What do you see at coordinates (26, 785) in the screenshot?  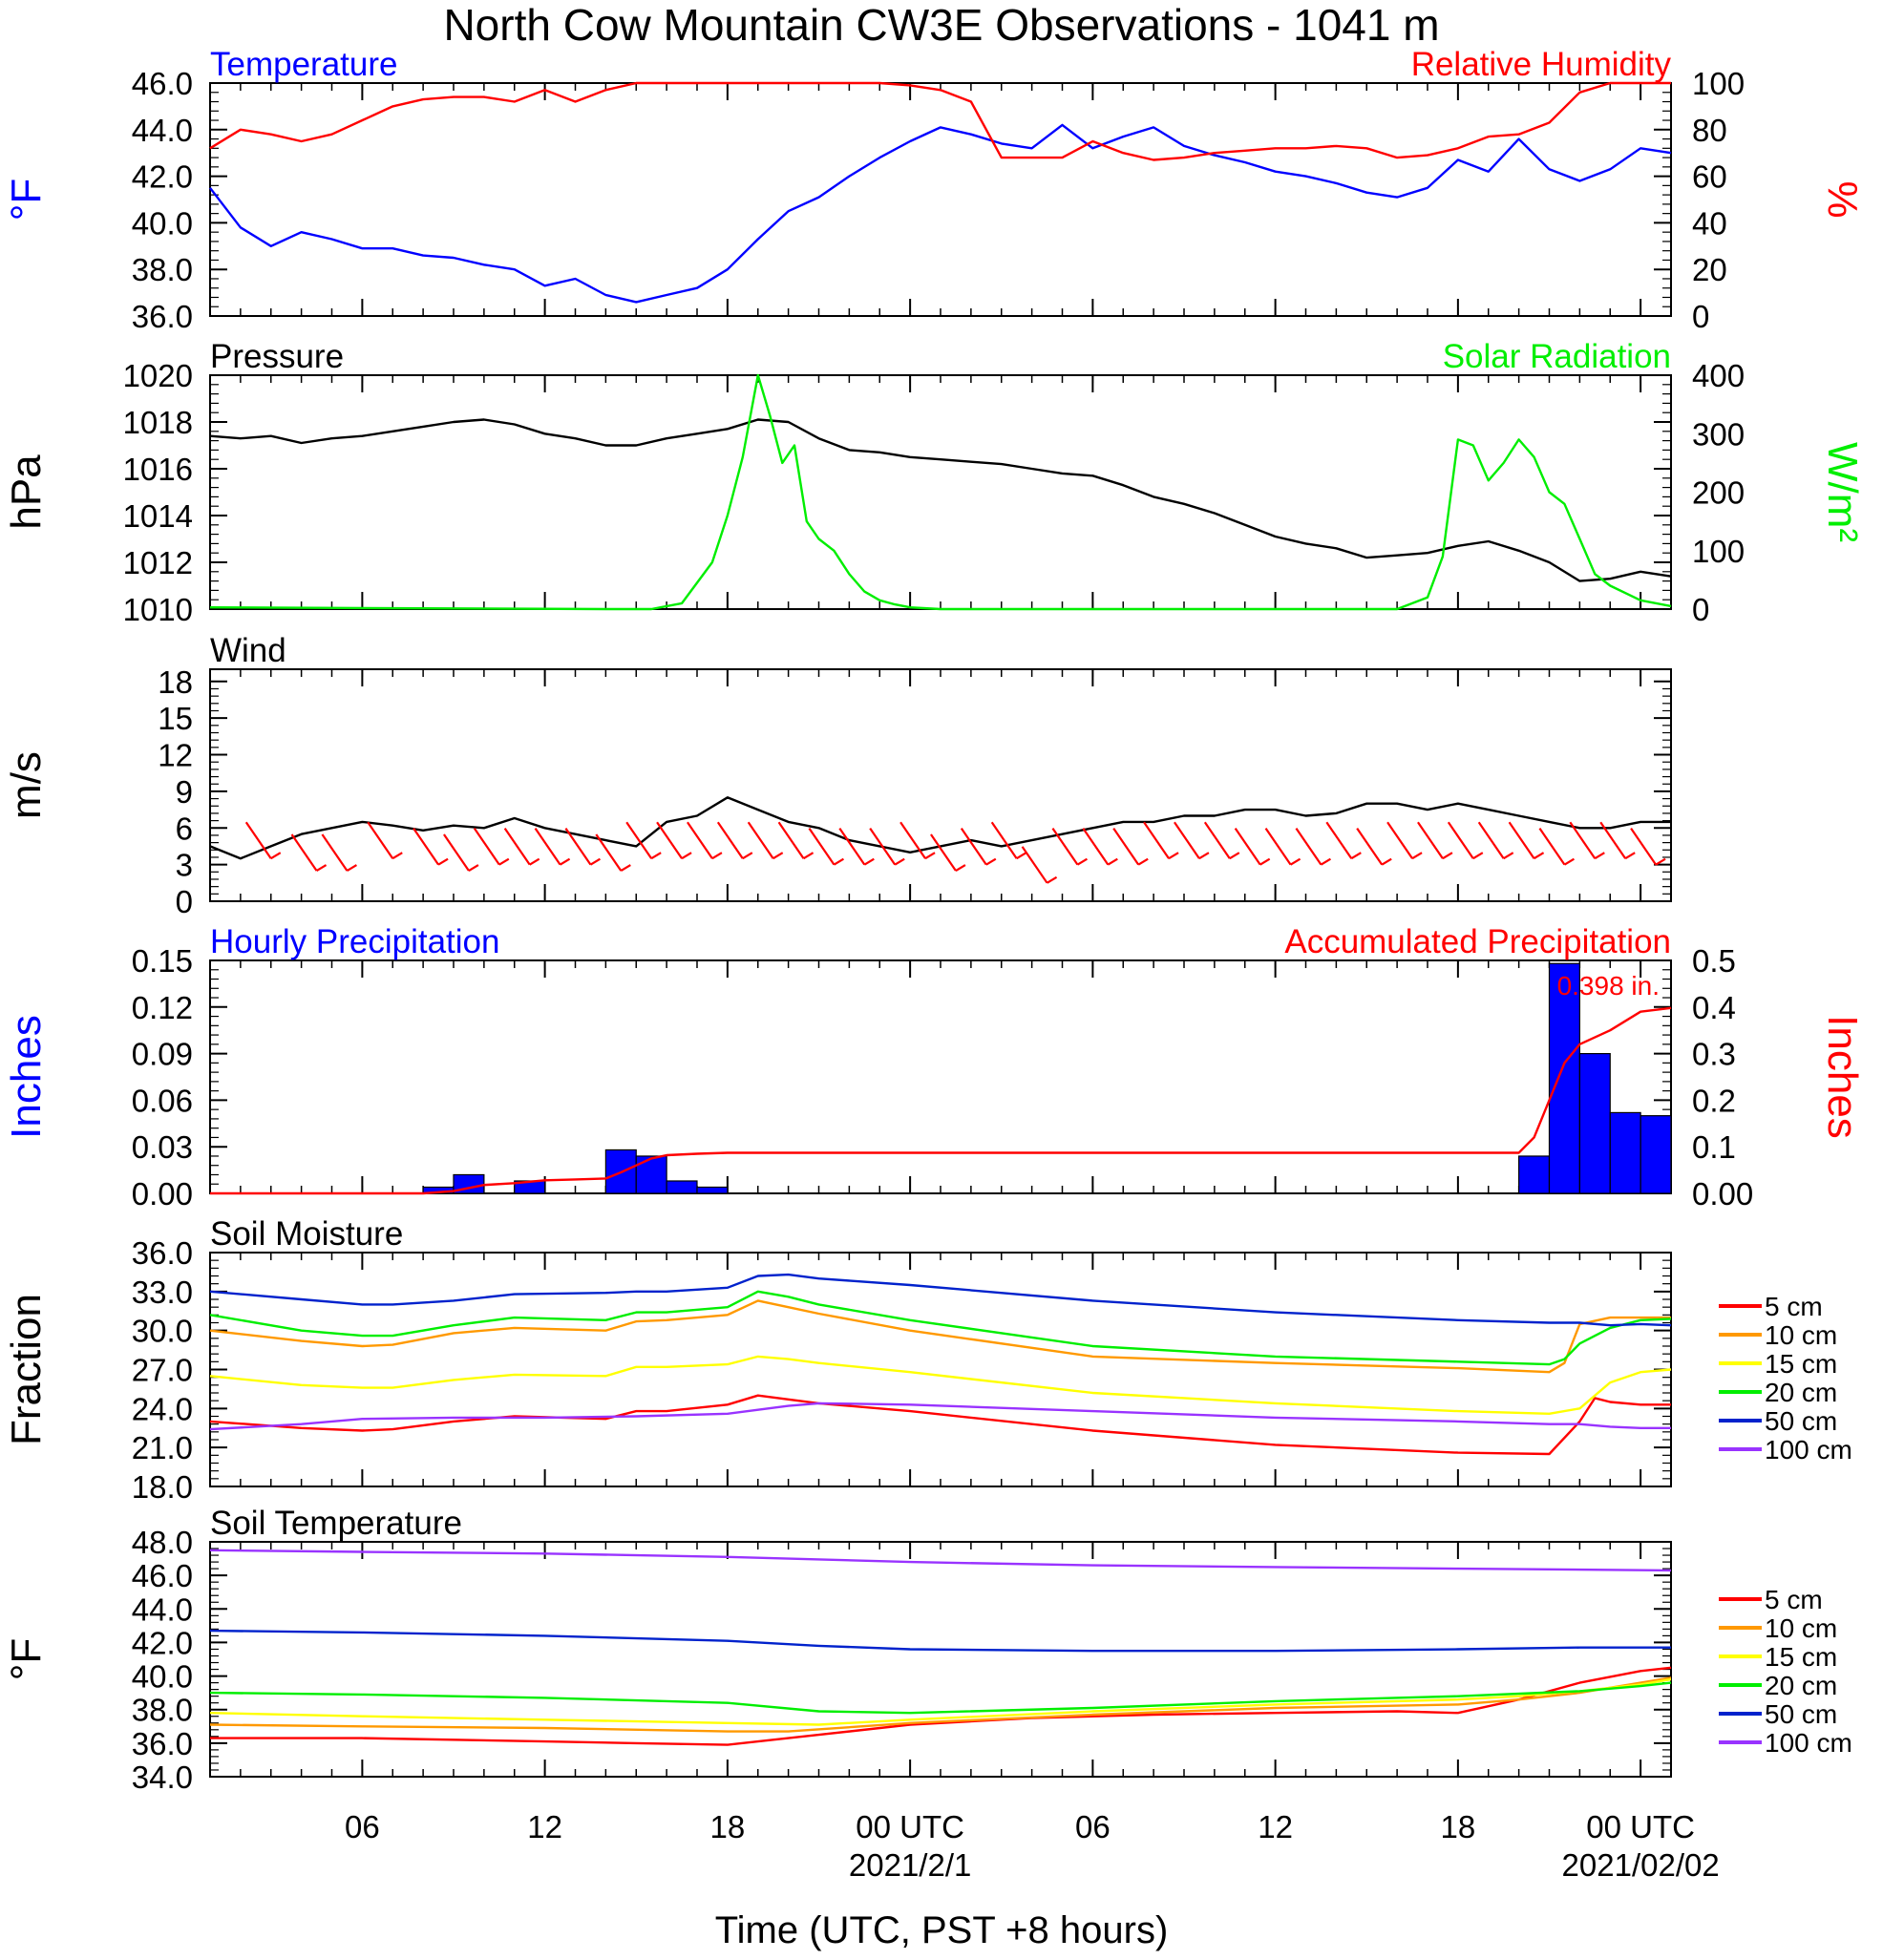 I see `y-axis-title-left: m/s` at bounding box center [26, 785].